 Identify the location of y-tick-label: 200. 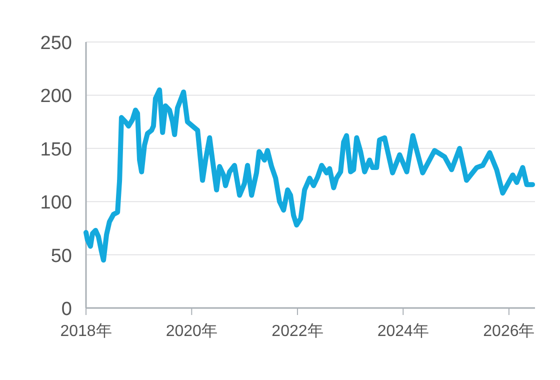
(56, 97).